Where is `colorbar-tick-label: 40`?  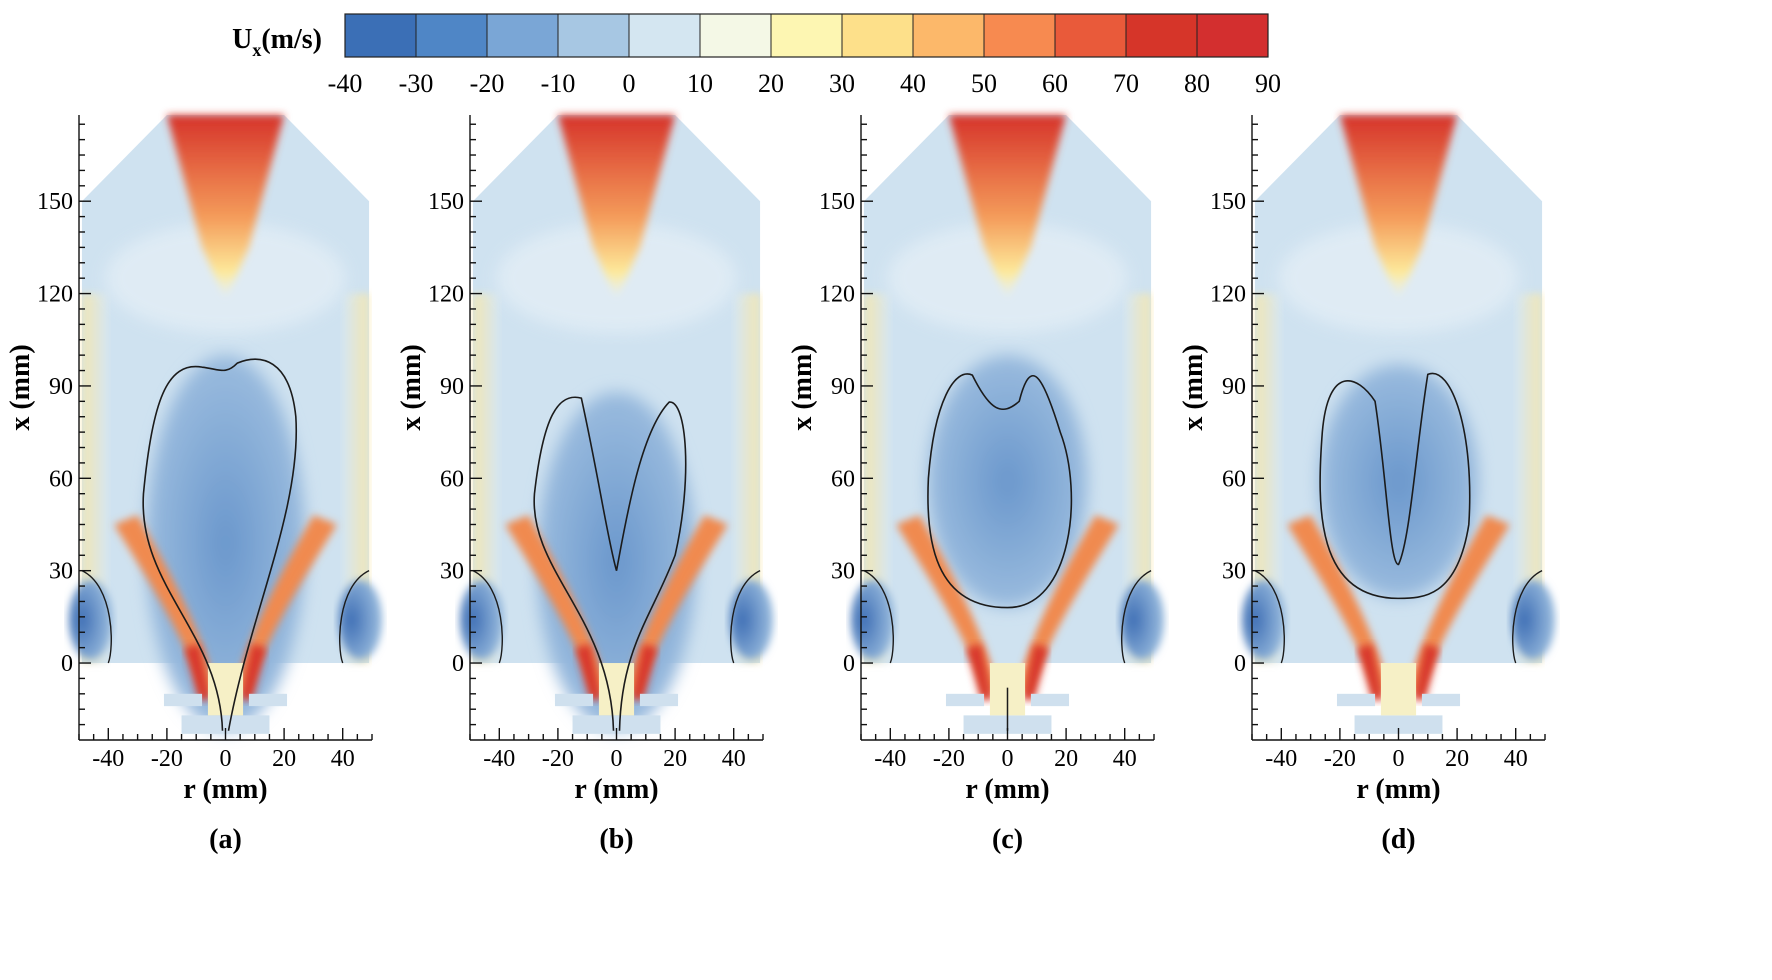
colorbar-tick-label: 40 is located at coordinates (913, 83).